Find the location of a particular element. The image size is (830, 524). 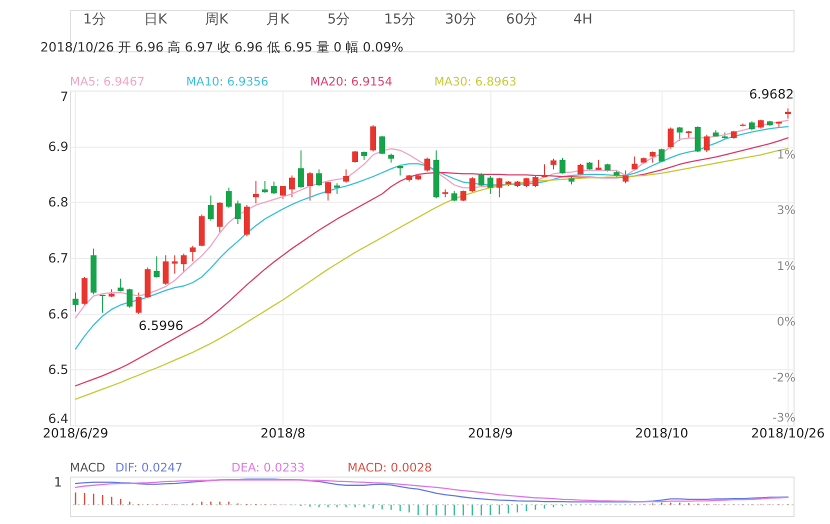

text: MACD: 0.0028 is located at coordinates (390, 467).